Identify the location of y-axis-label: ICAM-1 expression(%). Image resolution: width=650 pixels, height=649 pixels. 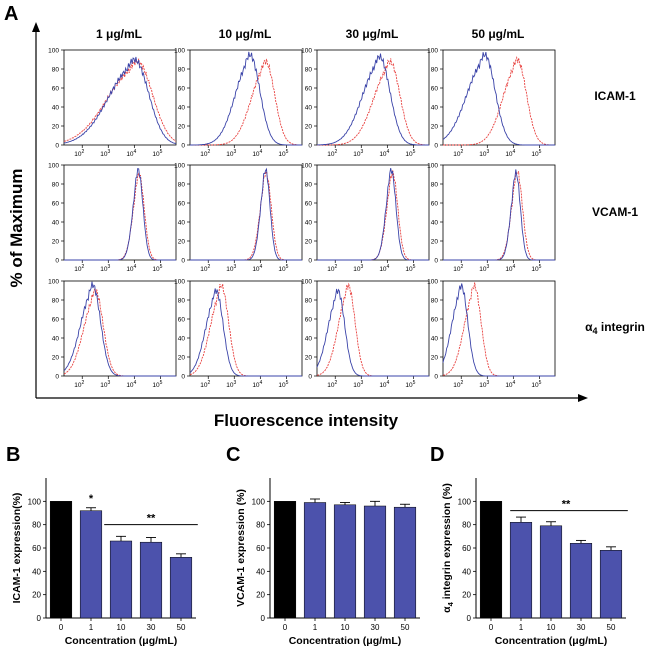
(17, 548).